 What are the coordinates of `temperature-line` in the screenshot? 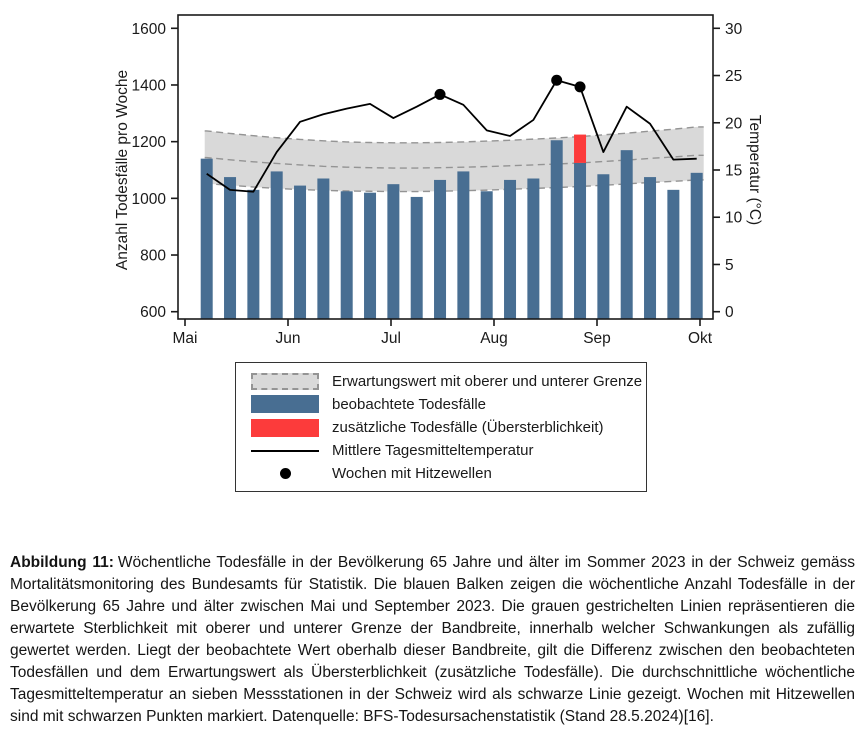 It's located at (451, 136).